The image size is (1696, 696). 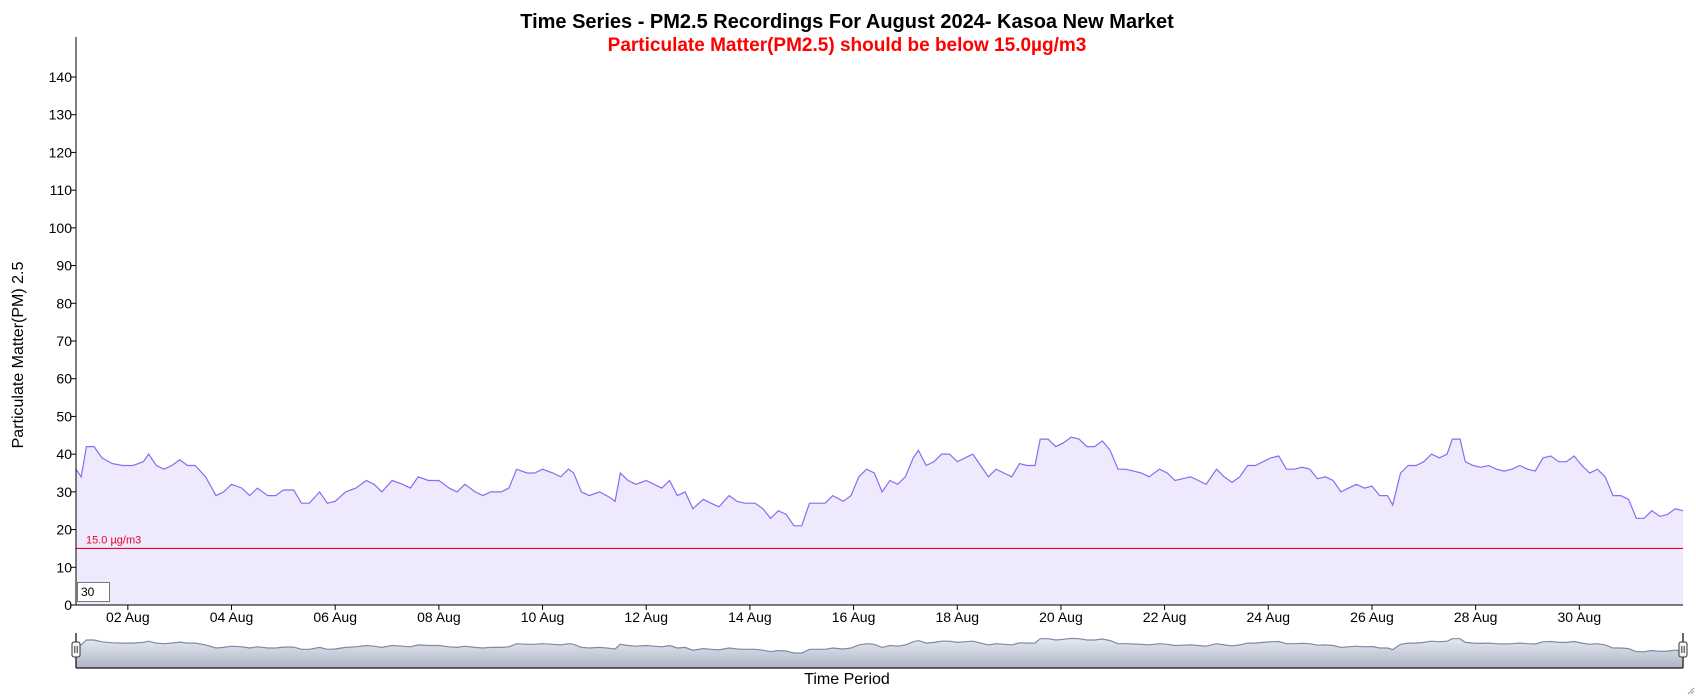 What do you see at coordinates (847, 679) in the screenshot?
I see `x-axis-label: Time Period` at bounding box center [847, 679].